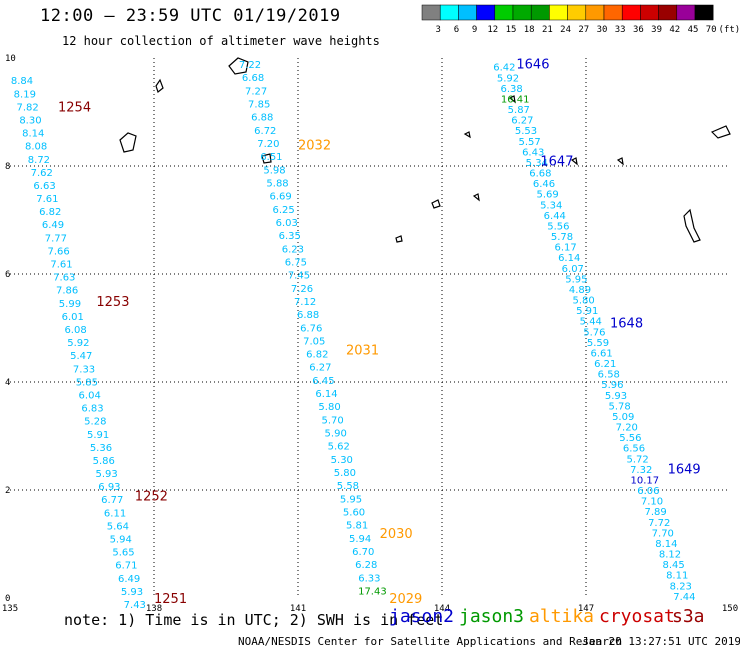  I want to click on track-time-label: 1252, so click(151, 496).